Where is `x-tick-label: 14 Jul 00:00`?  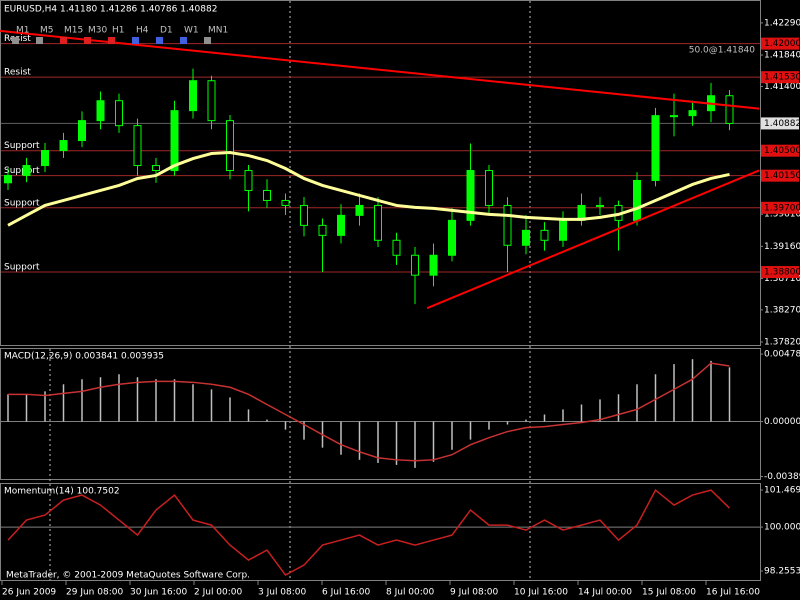
x-tick-label: 14 Jul 00:00 is located at coordinates (605, 593).